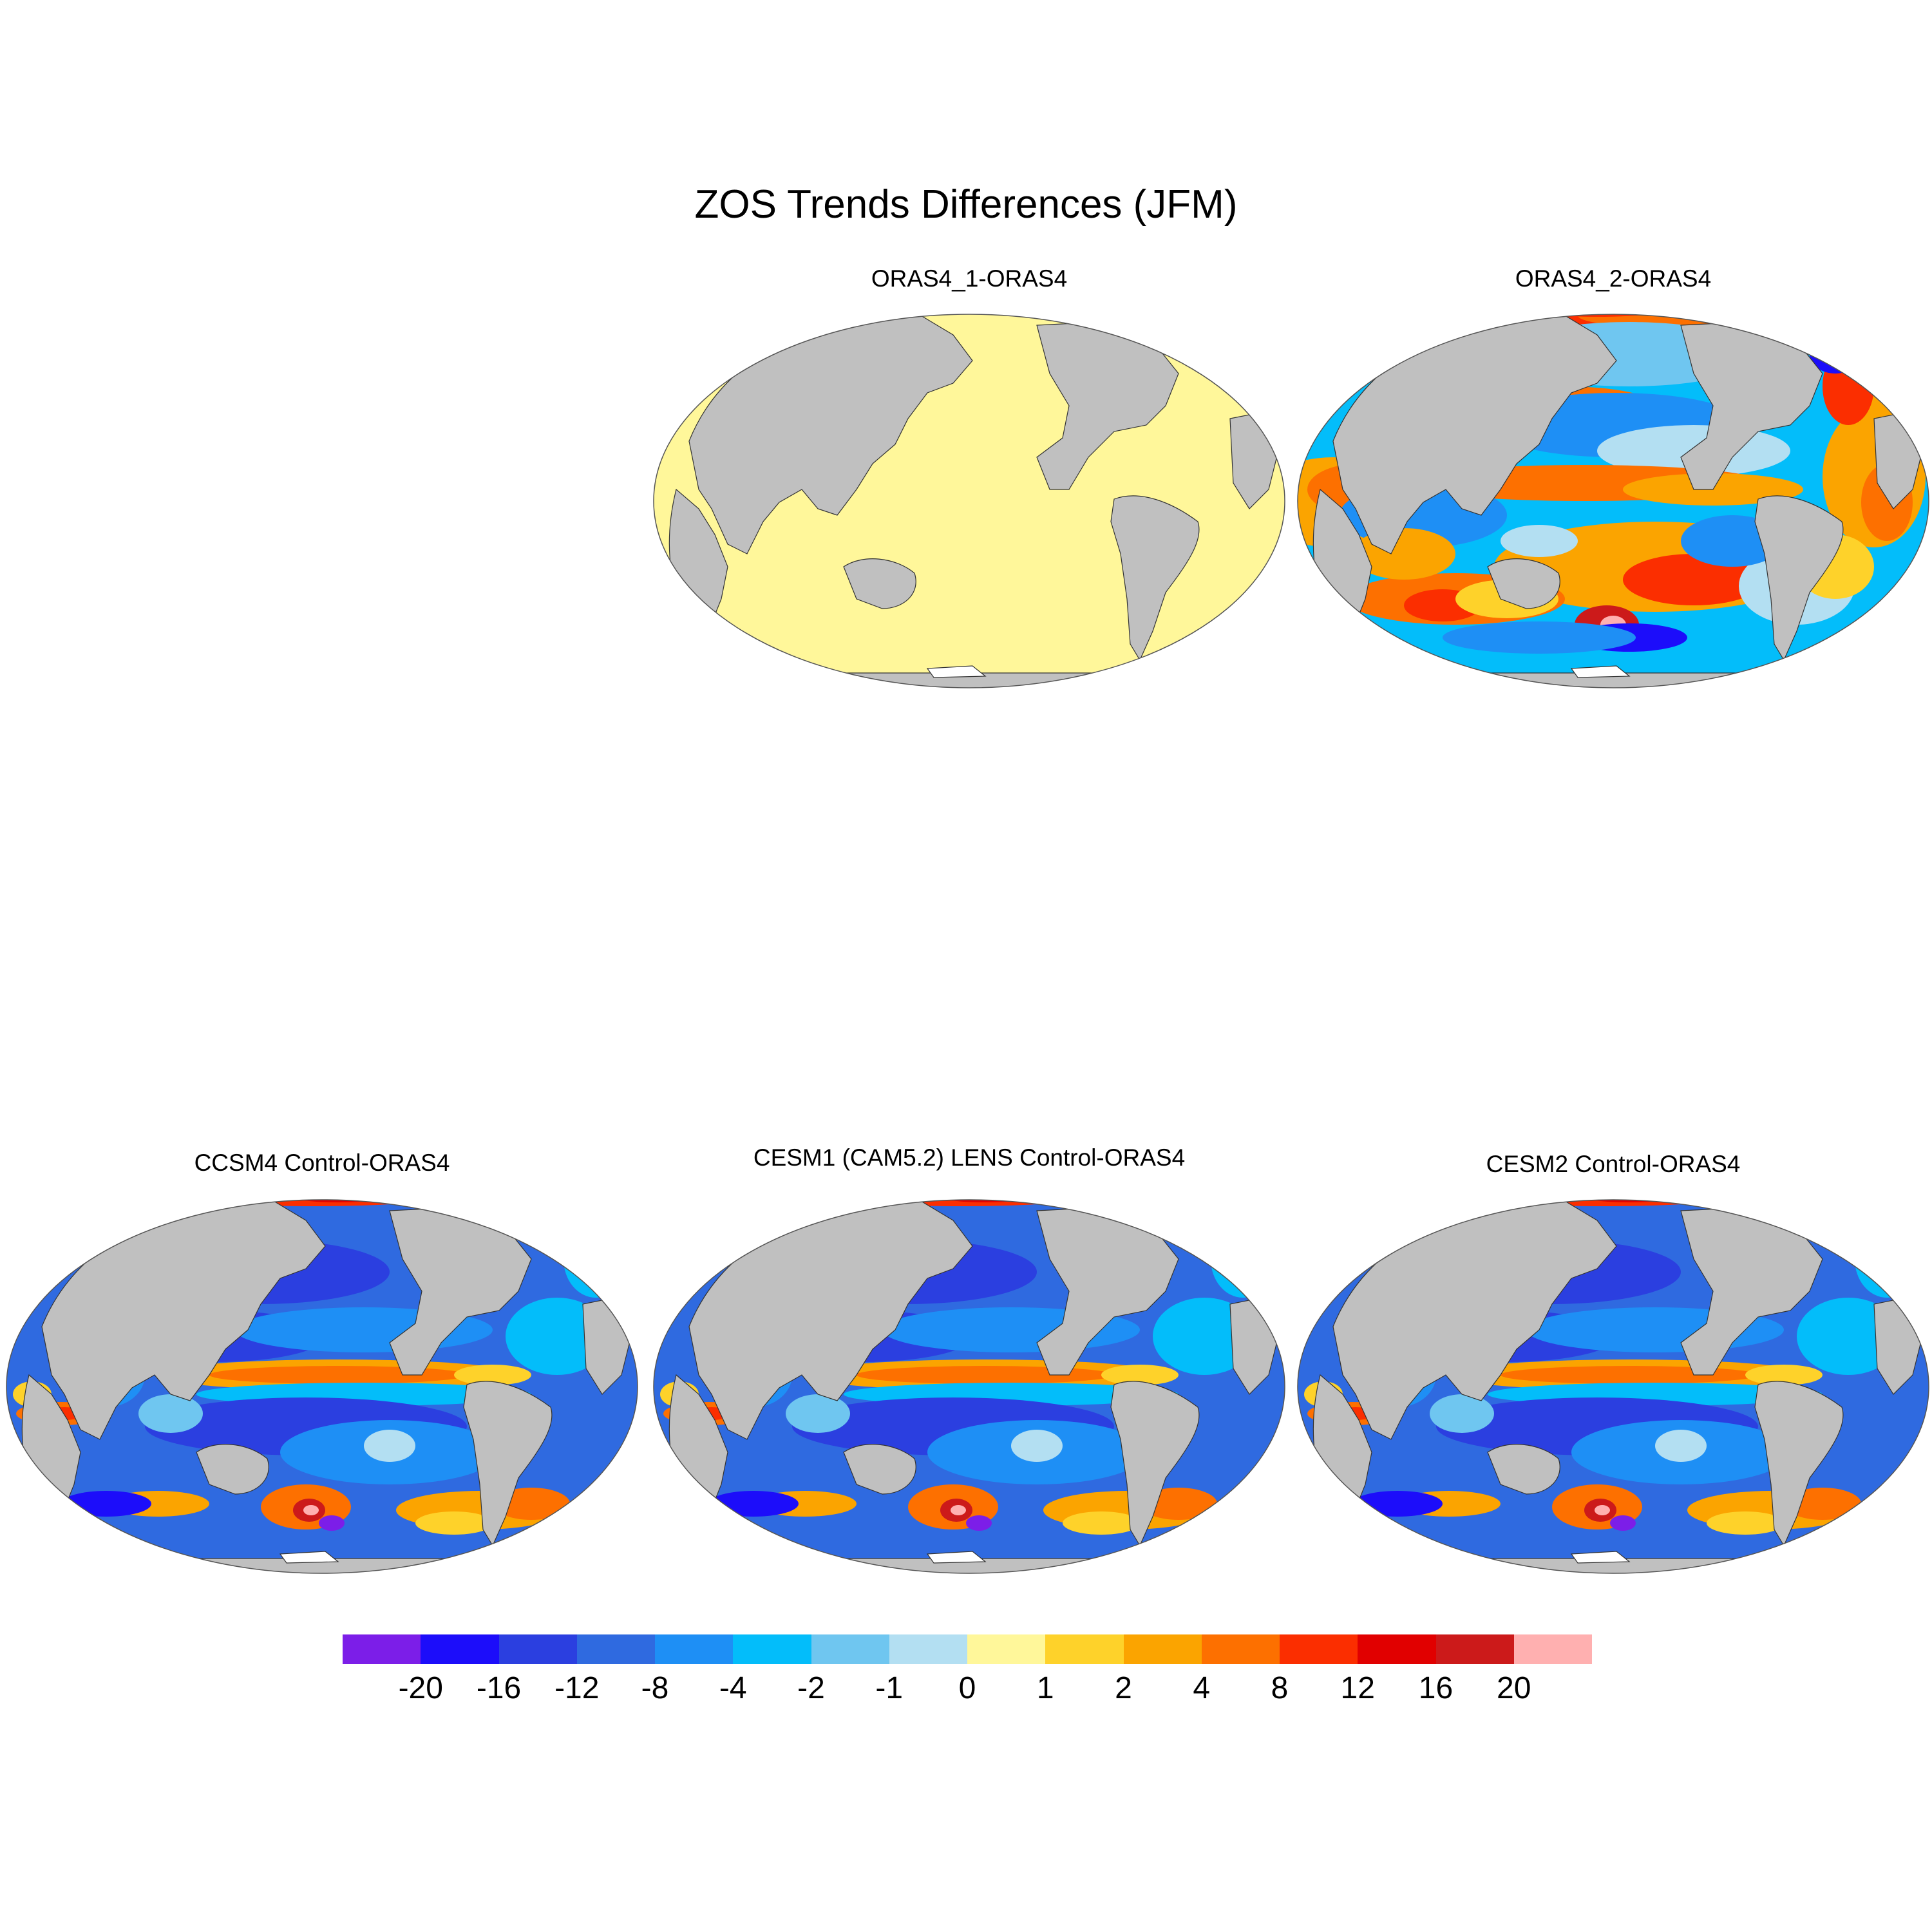 The height and width of the screenshot is (1932, 1932). I want to click on figure-title: ZOS Trends Differences (JFM), so click(966, 205).